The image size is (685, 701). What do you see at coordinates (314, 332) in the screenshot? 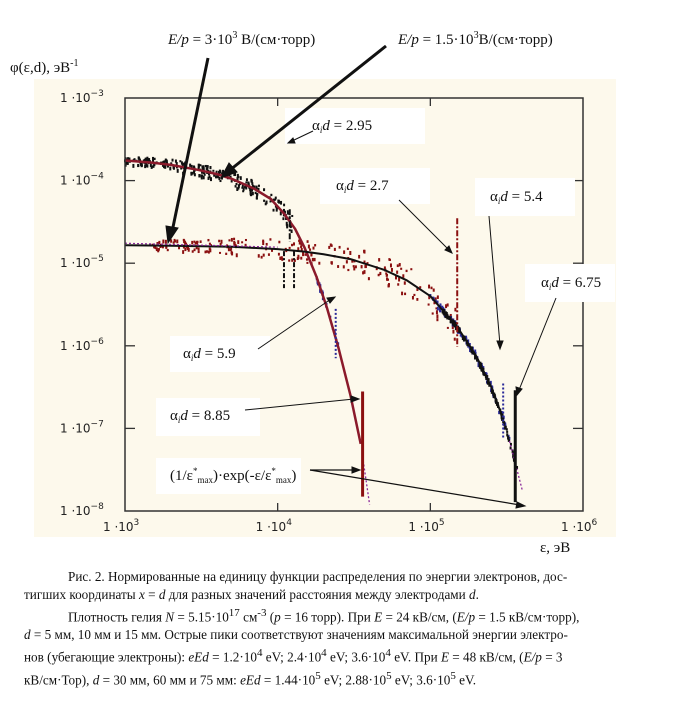
I see `series-line-ep15` at bounding box center [314, 332].